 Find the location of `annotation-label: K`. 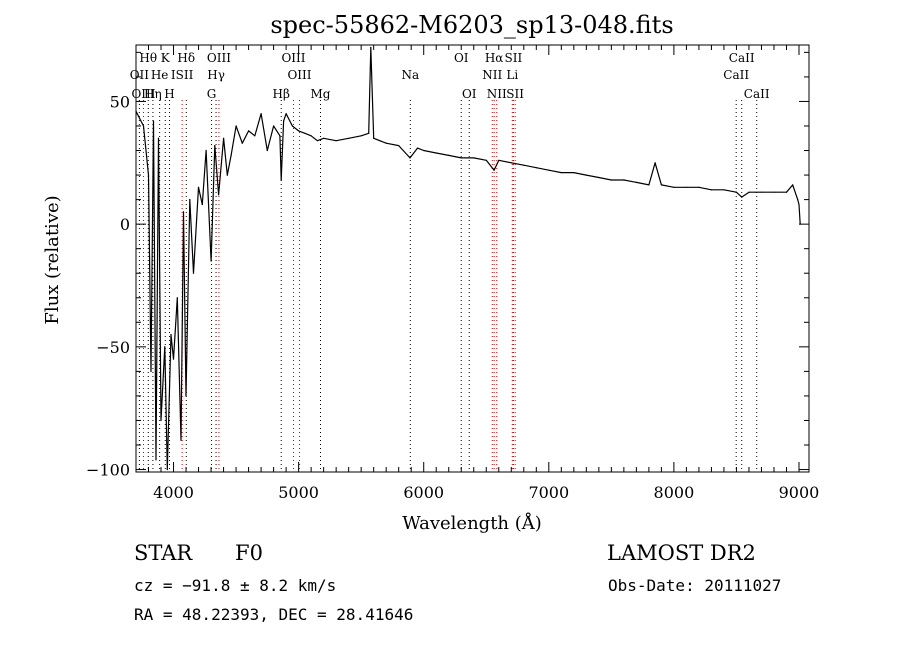

annotation-label: K is located at coordinates (166, 58).